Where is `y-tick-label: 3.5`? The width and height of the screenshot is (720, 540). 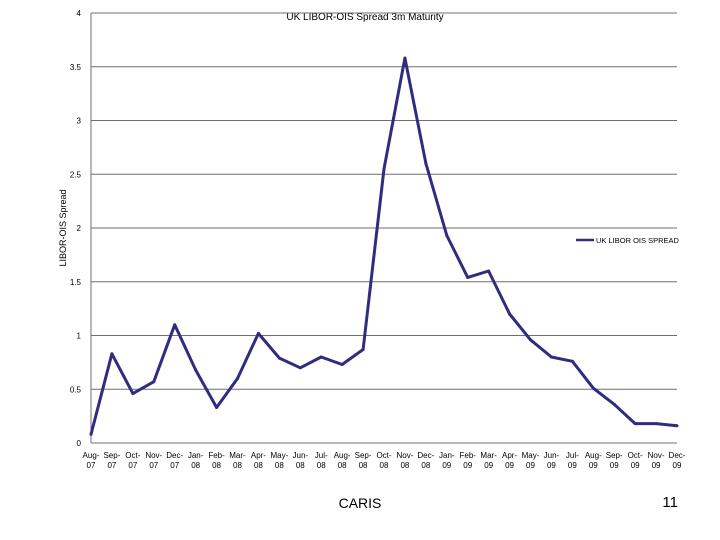
y-tick-label: 3.5 is located at coordinates (76, 67).